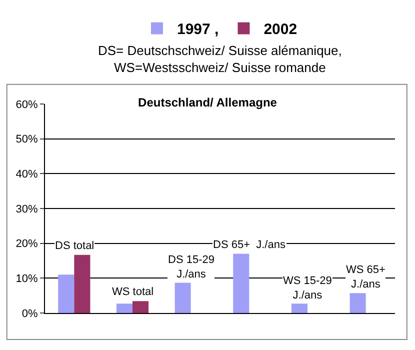 The width and height of the screenshot is (415, 350). Describe the element at coordinates (27, 140) in the screenshot. I see `y-tick-label: 50%` at that location.